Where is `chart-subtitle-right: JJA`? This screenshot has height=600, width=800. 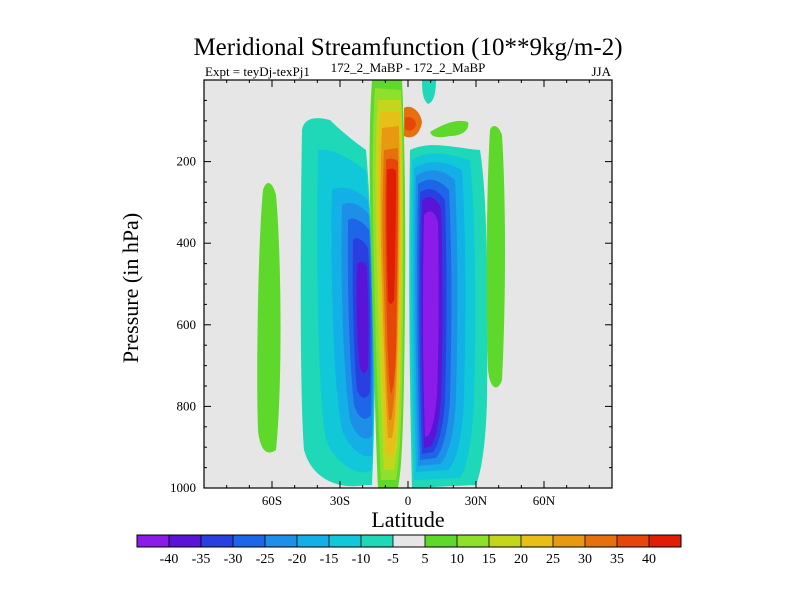
chart-subtitle-right: JJA is located at coordinates (601, 71).